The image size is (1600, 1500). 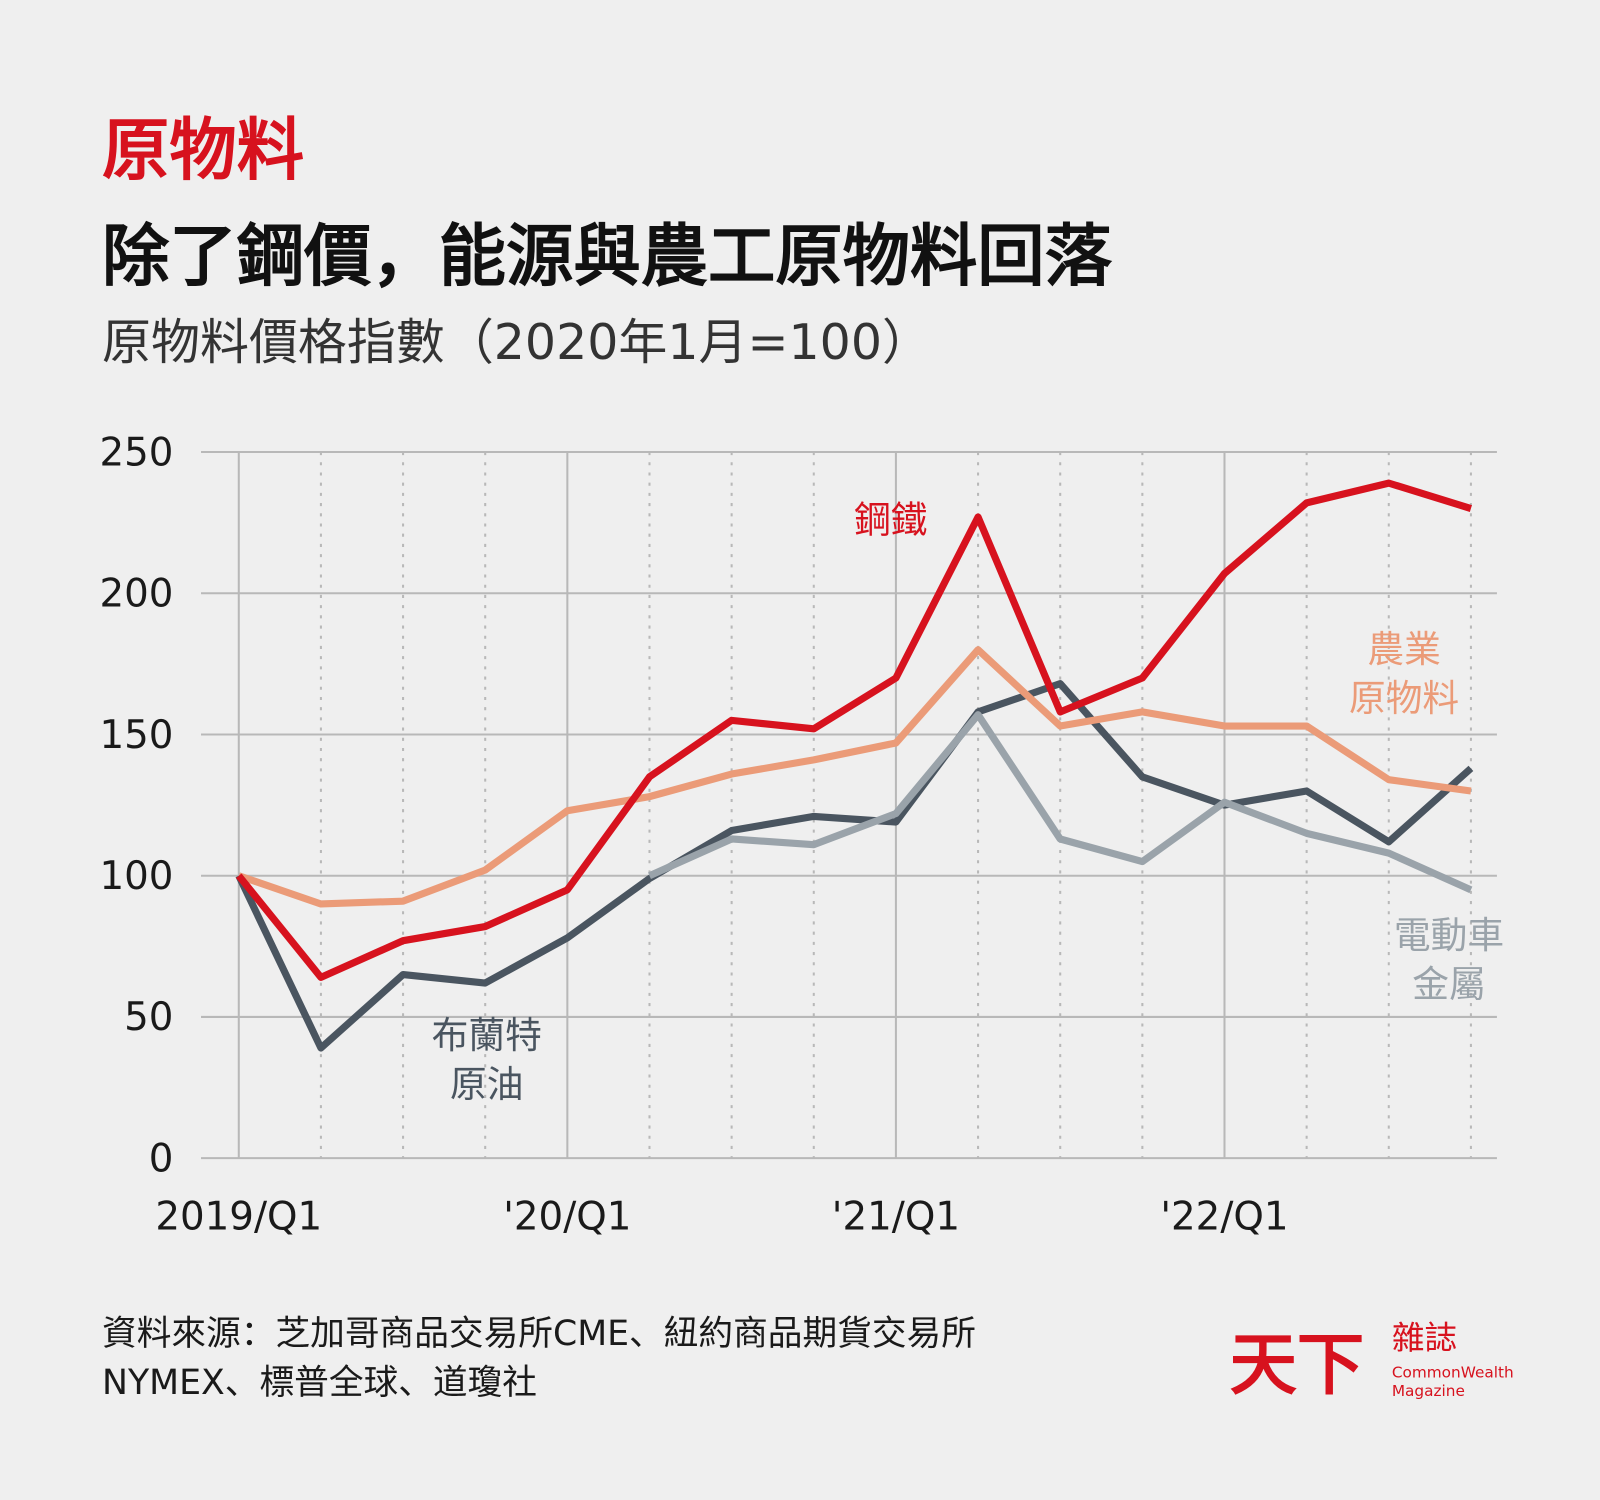 I want to click on series-label-line: 鋼鐵, so click(x=890, y=520).